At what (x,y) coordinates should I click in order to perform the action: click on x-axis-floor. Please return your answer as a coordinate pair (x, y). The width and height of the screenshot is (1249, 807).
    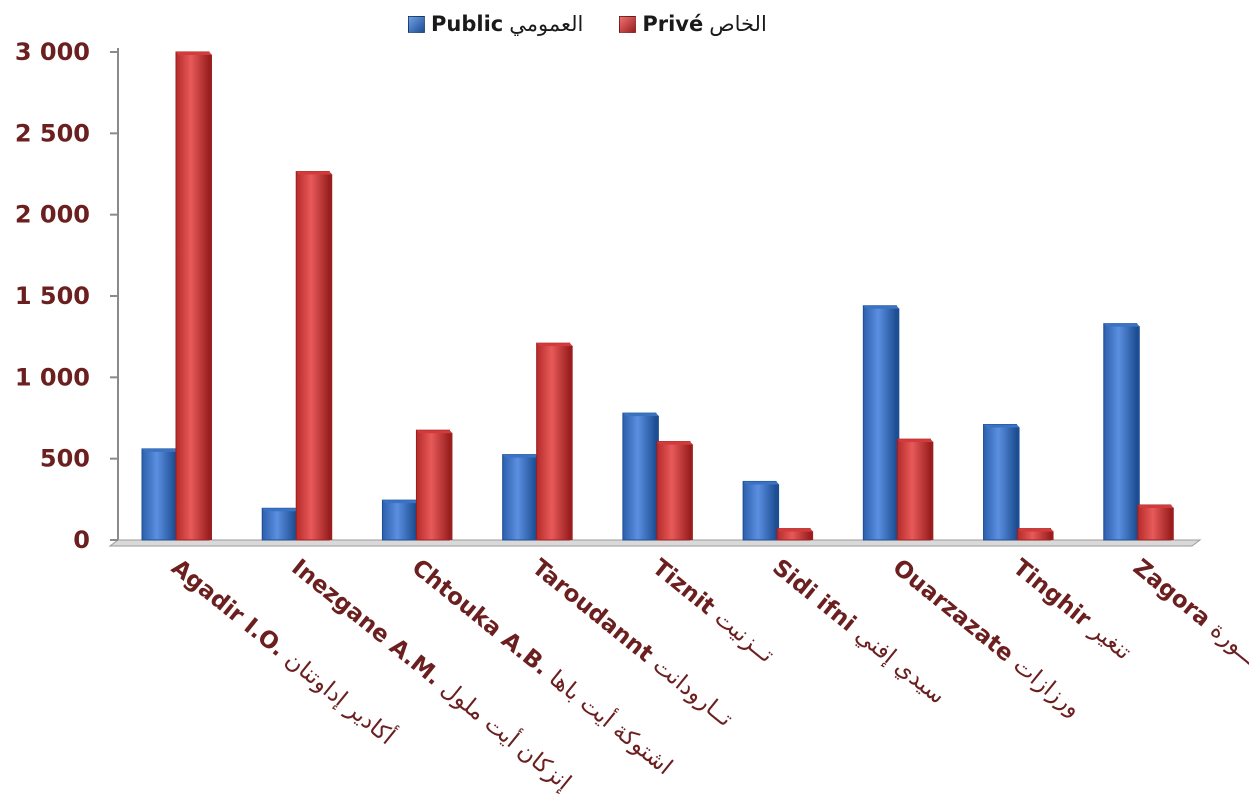
    Looking at the image, I should click on (655, 543).